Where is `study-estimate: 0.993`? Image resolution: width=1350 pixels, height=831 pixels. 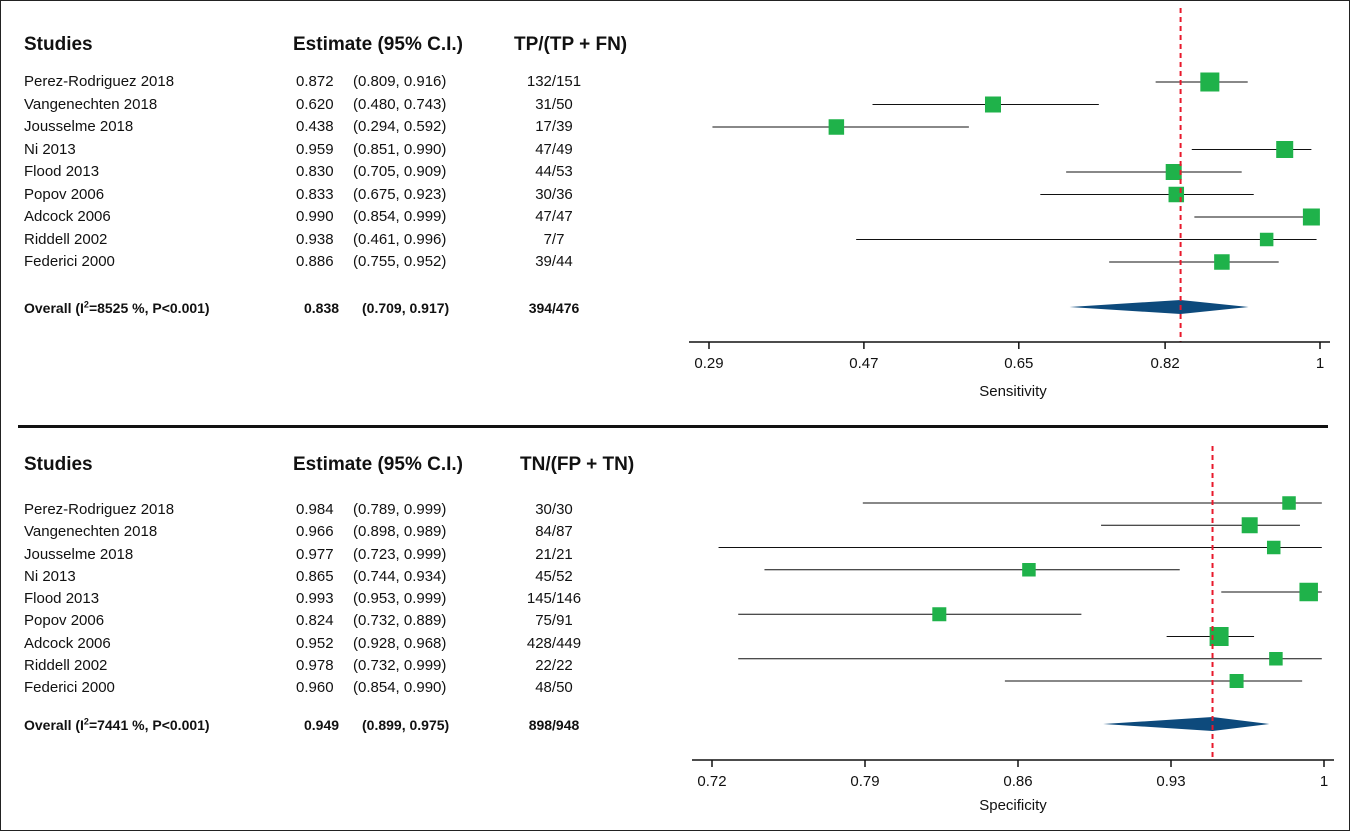
study-estimate: 0.993 is located at coordinates (315, 598).